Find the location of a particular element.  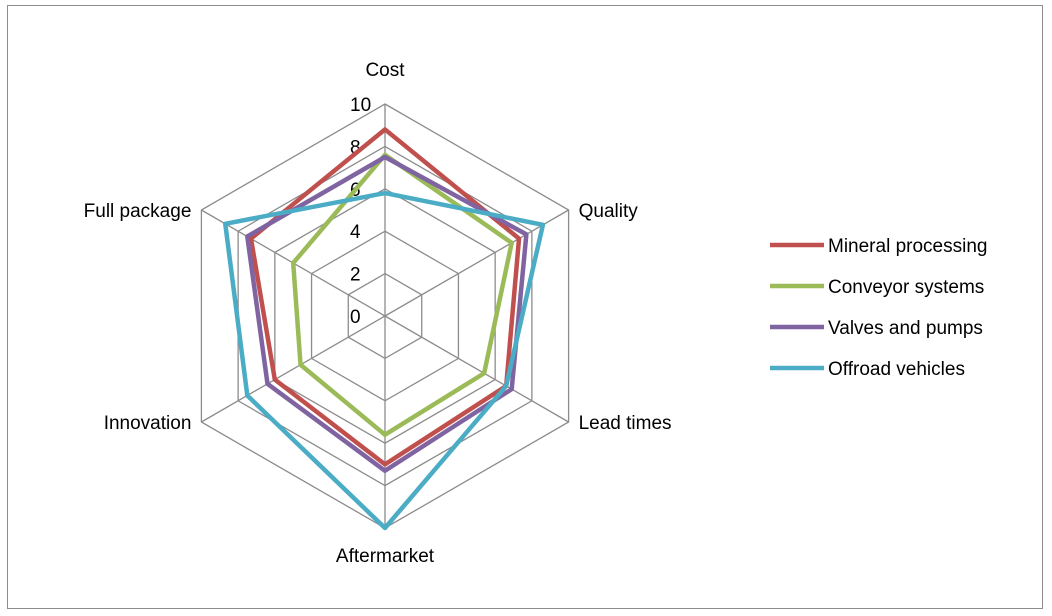

category-label-innovation: Innovation is located at coordinates (148, 423).